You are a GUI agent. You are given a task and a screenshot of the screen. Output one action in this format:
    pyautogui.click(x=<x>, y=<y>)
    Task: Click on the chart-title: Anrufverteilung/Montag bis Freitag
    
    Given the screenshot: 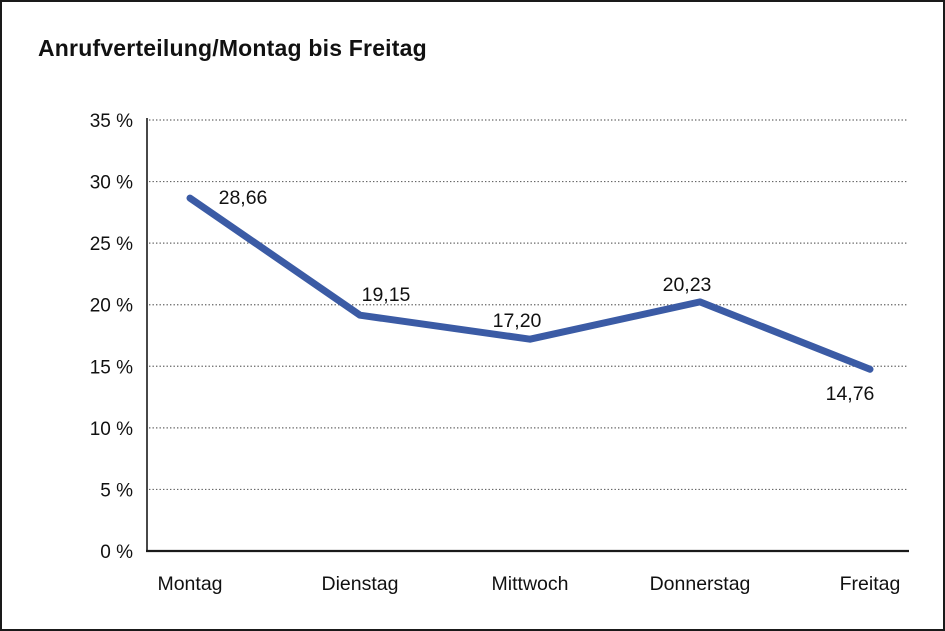 What is the action you would take?
    pyautogui.click(x=232, y=48)
    